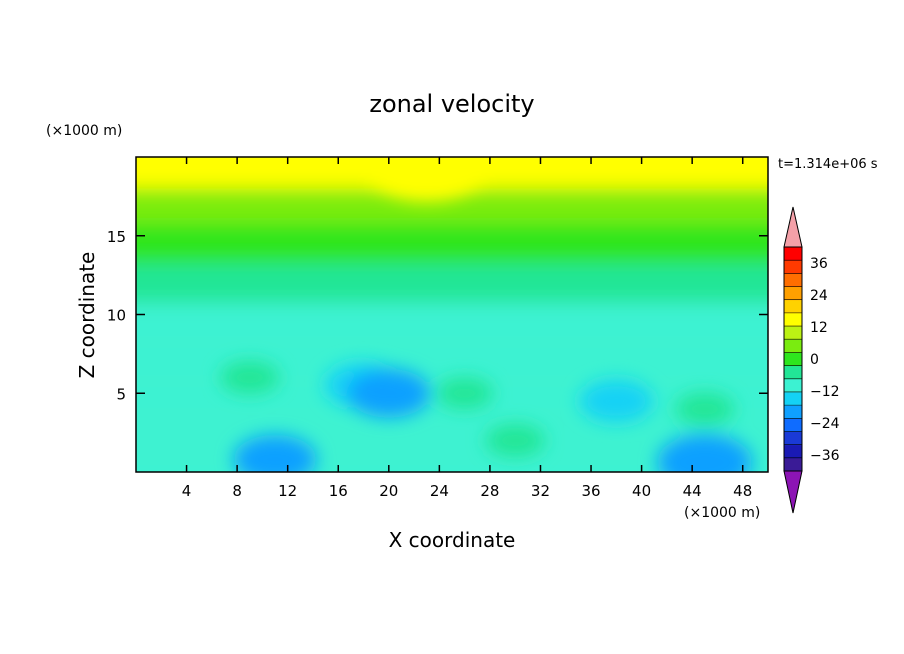 This screenshot has width=904, height=654. What do you see at coordinates (489, 491) in the screenshot?
I see `x-tick-label: 28` at bounding box center [489, 491].